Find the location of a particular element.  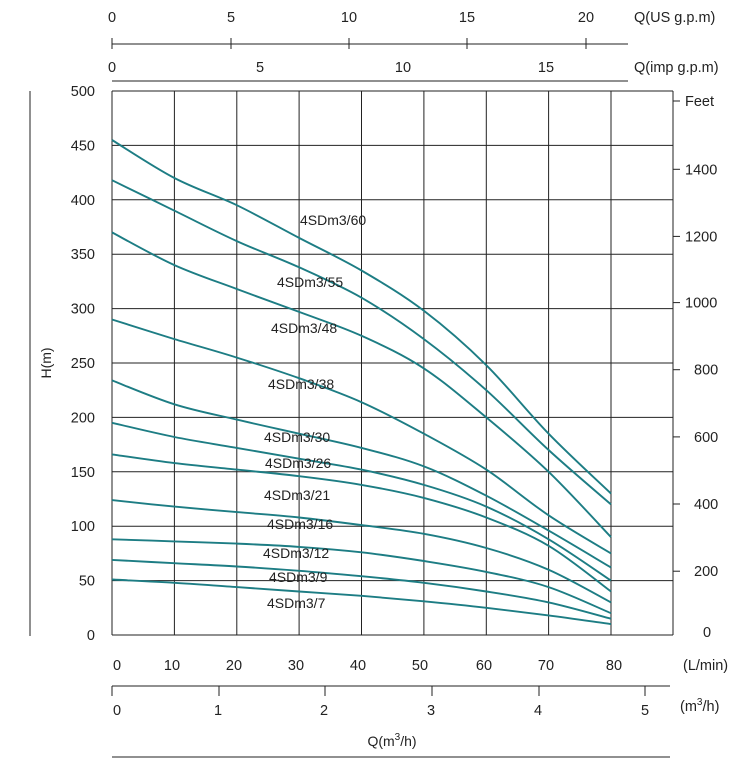

x-m3h-tick: 5 is located at coordinates (645, 711).